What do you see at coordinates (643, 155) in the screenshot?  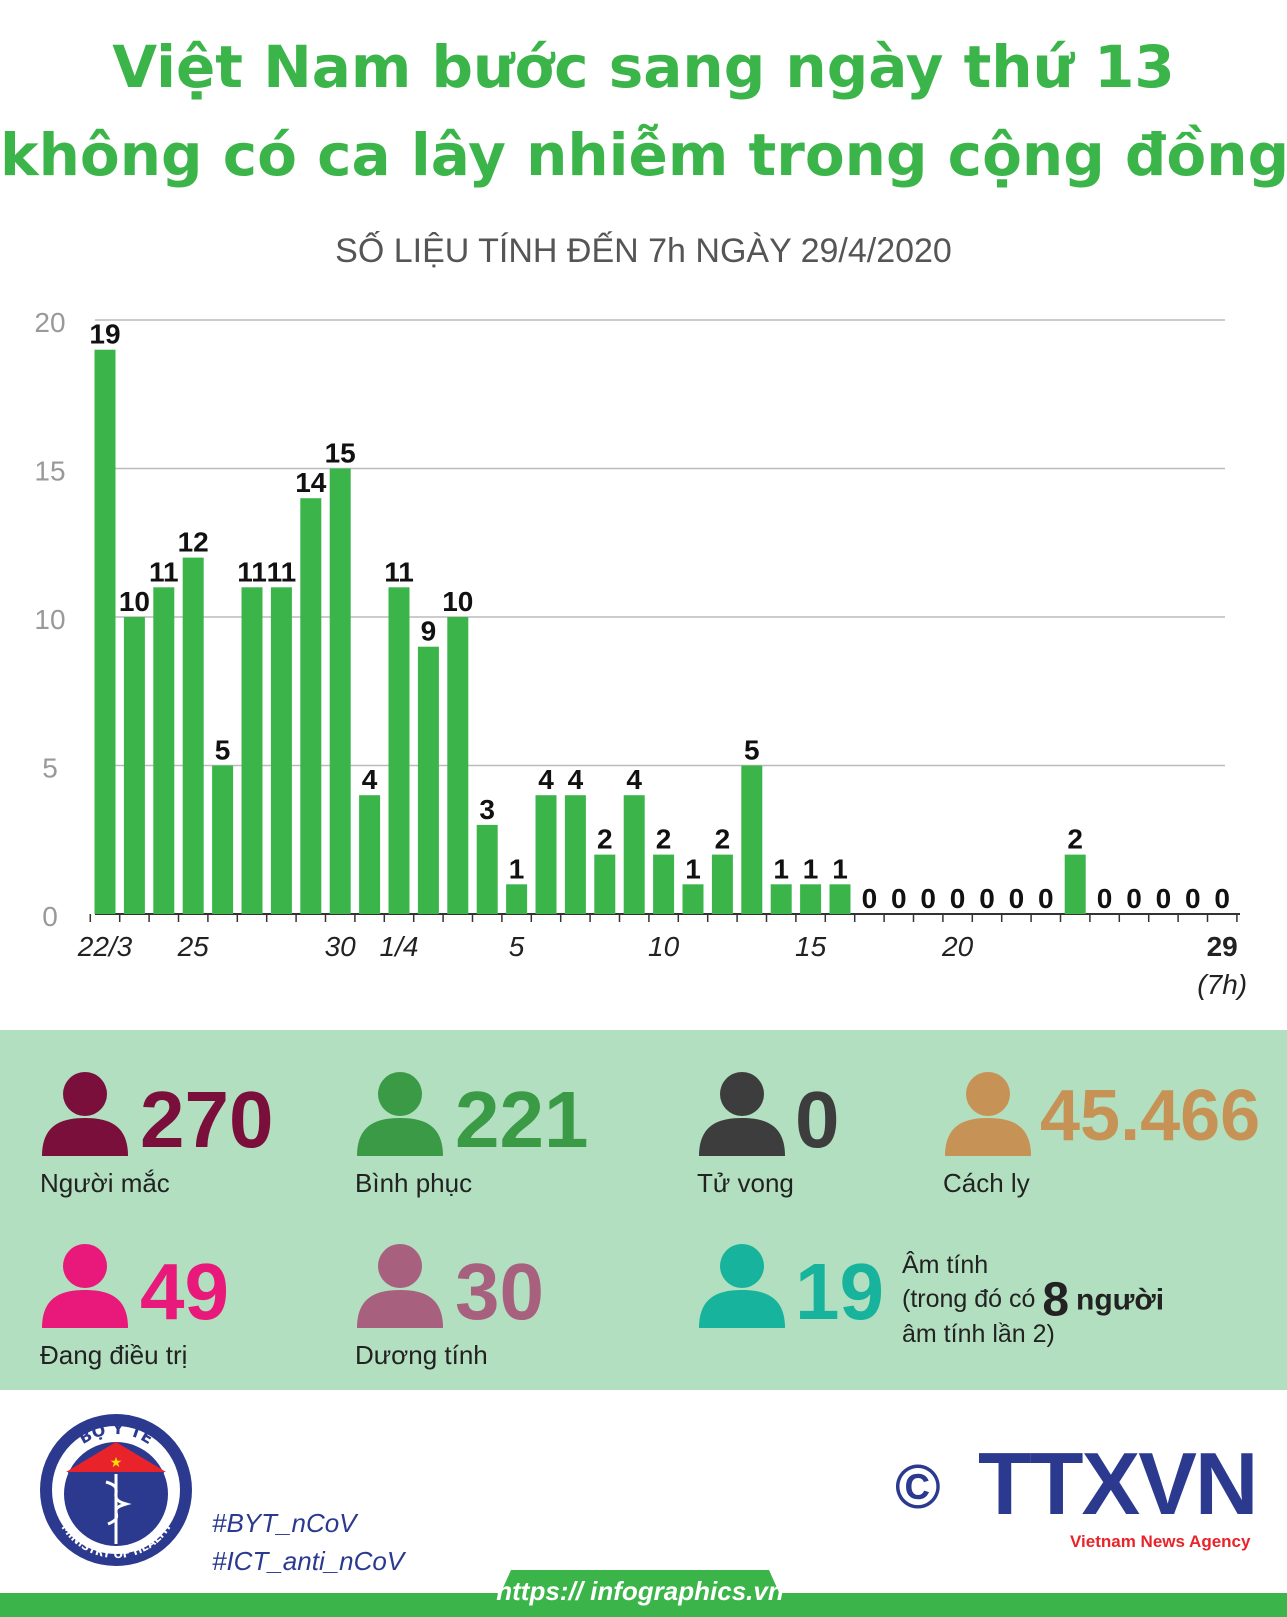 I see `page-title-line2: không có ca lây nhiễm trong cộng đồng` at bounding box center [643, 155].